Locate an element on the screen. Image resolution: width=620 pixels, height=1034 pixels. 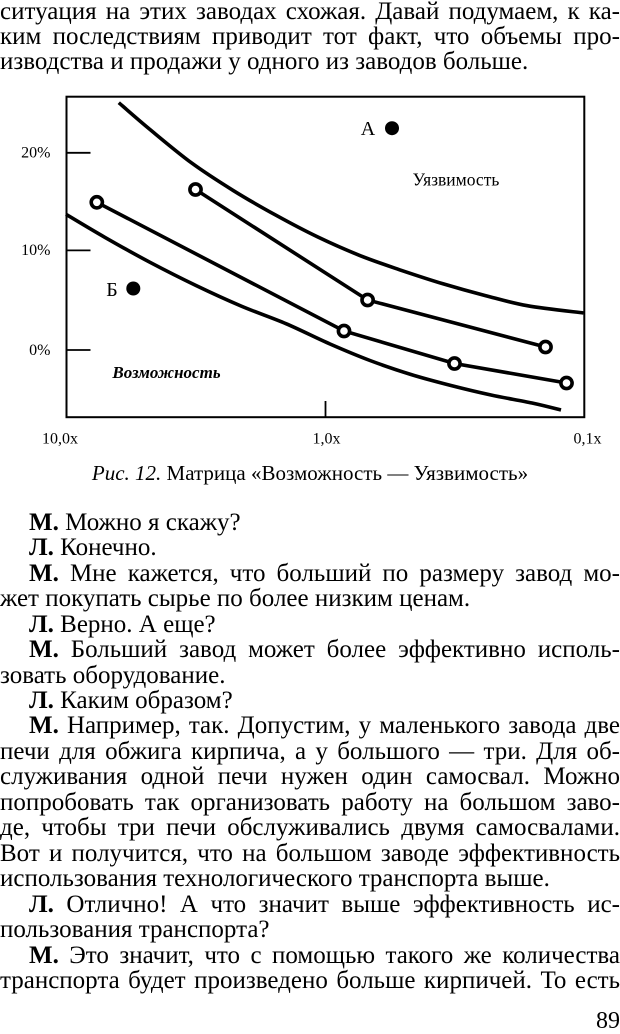
svg-text: 0,1x is located at coordinates (588, 439).